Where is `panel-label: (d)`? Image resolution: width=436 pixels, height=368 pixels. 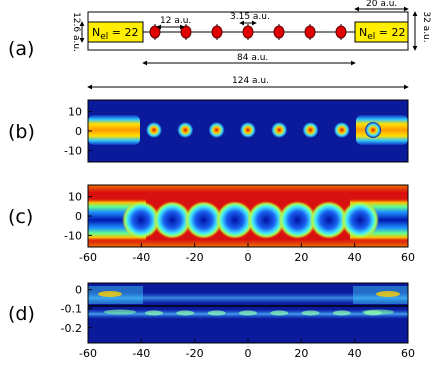
panel-label: (d) is located at coordinates (21, 314).